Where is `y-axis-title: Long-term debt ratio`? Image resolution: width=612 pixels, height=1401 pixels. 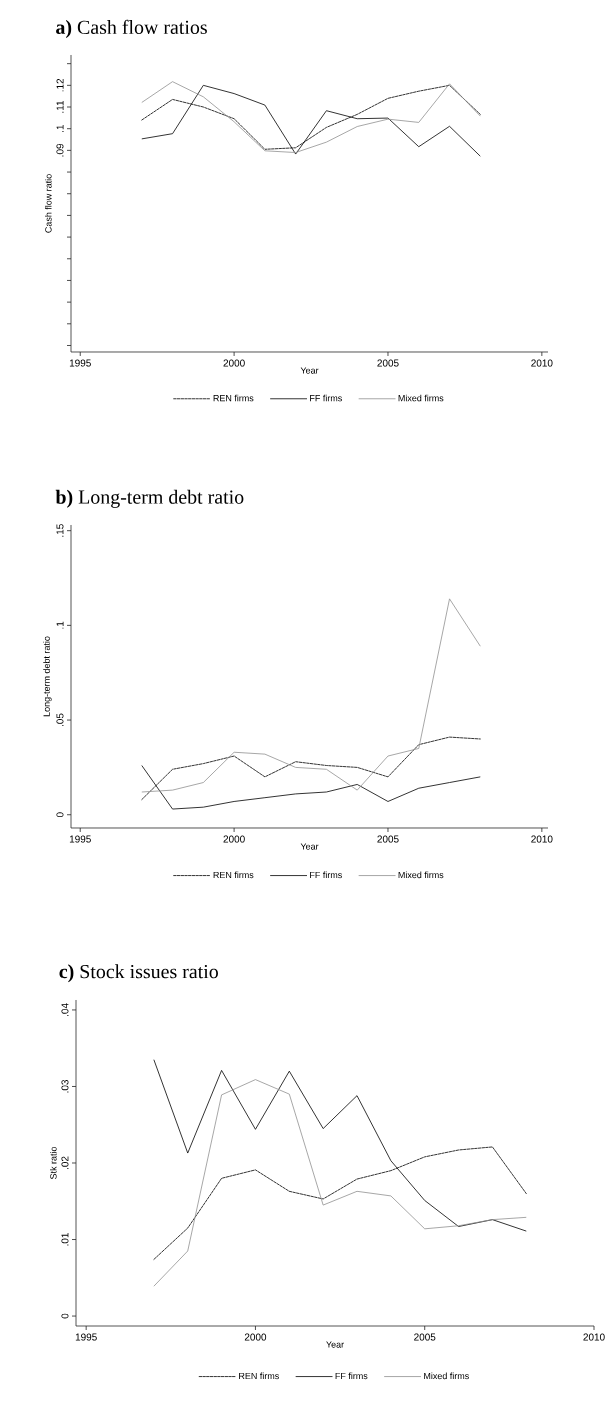 y-axis-title: Long-term debt ratio is located at coordinates (47, 676).